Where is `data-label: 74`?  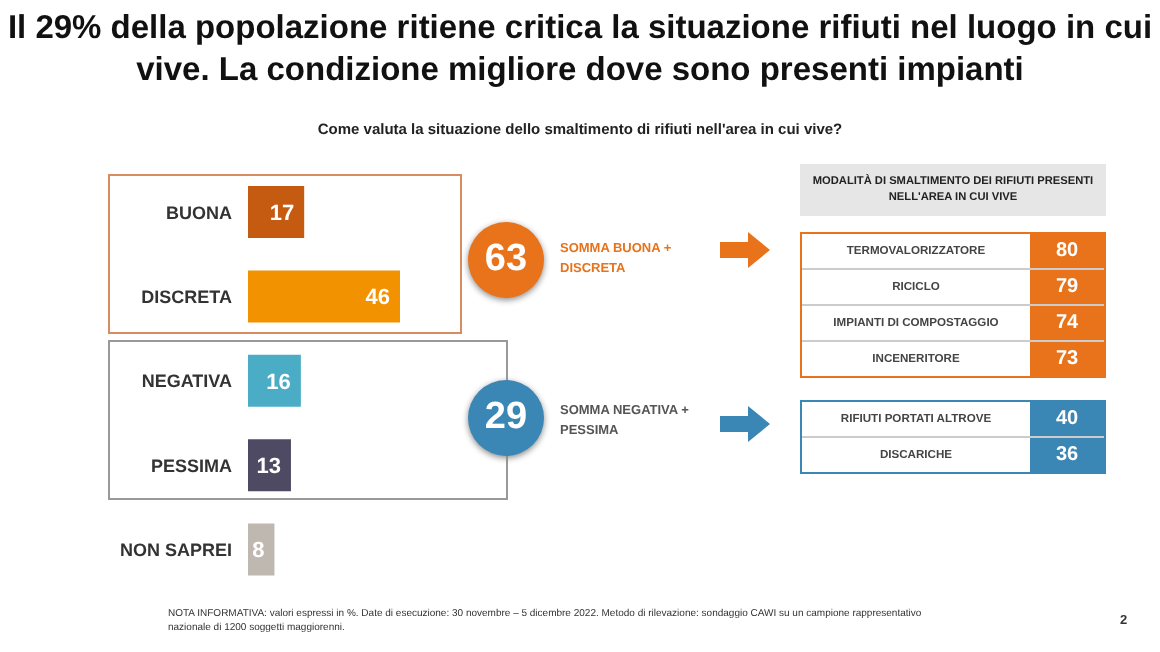 data-label: 74 is located at coordinates (1067, 323).